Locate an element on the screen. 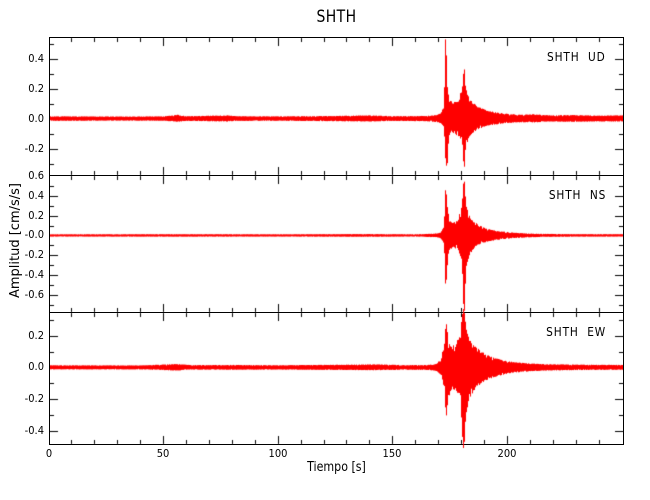 The image size is (650, 500). x-tick-label: 100 is located at coordinates (278, 453).